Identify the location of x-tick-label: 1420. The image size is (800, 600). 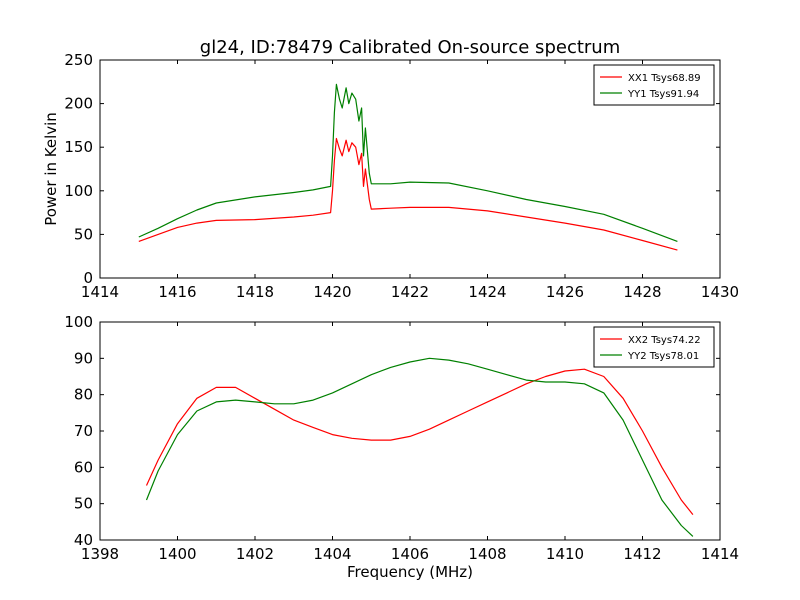
(332, 292).